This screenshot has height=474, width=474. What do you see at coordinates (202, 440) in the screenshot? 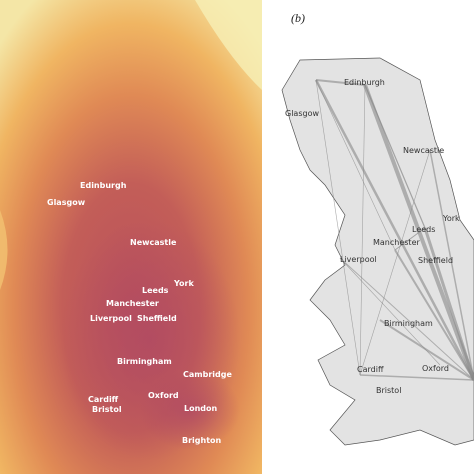
I see `city-label: Brighton` at bounding box center [202, 440].